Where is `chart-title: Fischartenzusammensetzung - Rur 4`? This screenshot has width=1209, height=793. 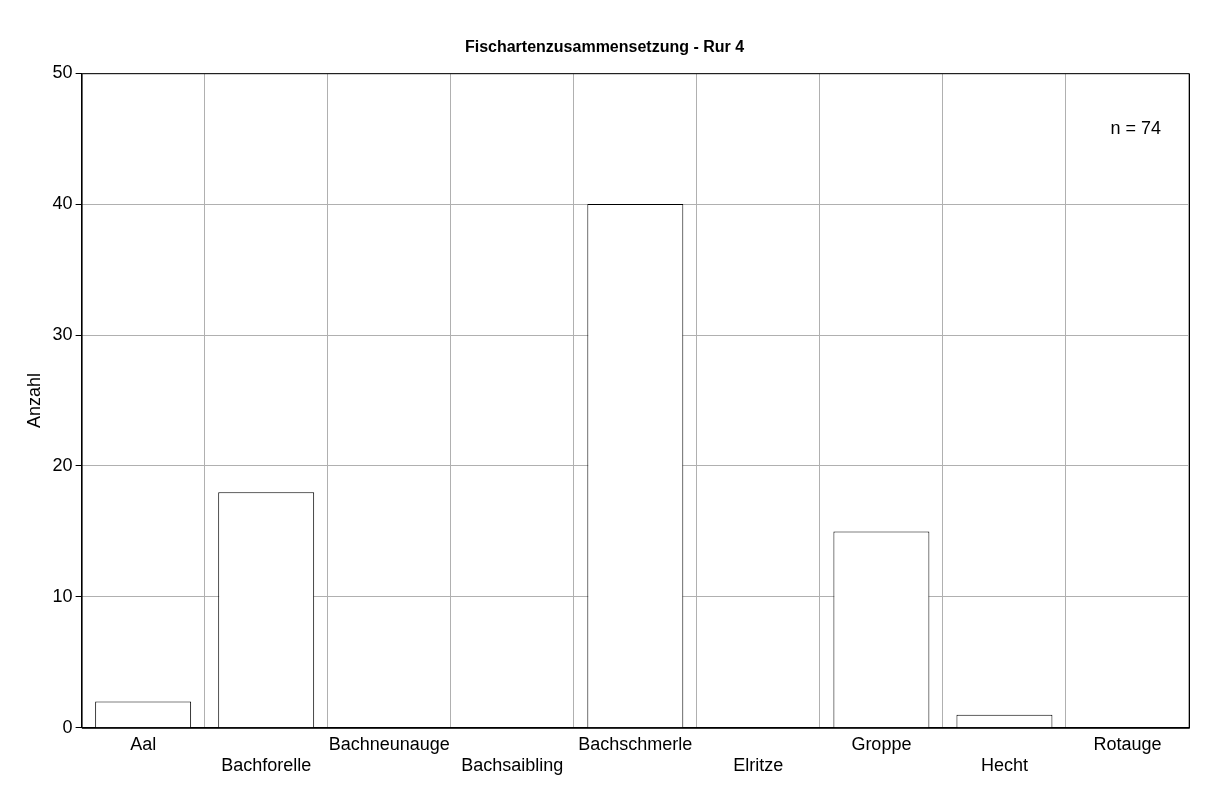 chart-title: Fischartenzusammensetzung - Rur 4 is located at coordinates (604, 47).